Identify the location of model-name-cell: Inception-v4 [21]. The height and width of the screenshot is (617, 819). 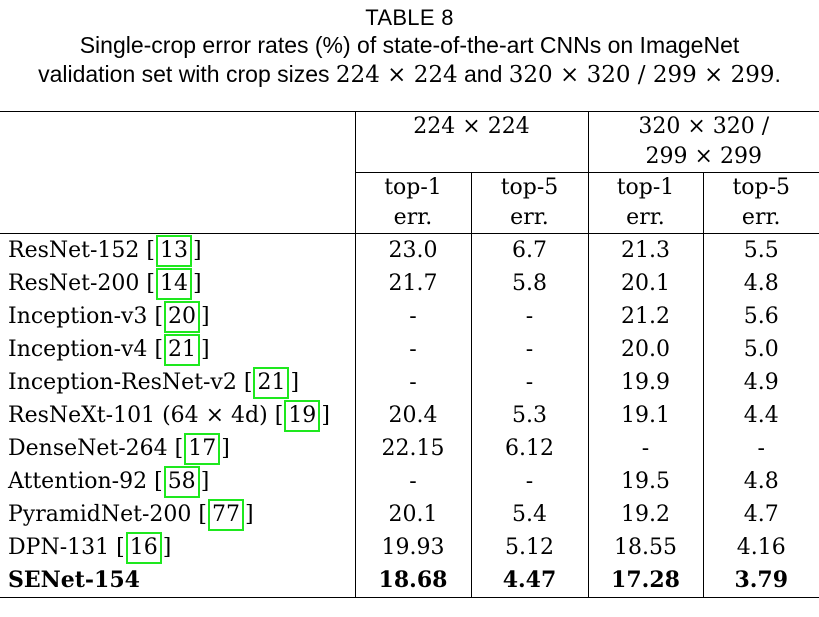
(177, 349).